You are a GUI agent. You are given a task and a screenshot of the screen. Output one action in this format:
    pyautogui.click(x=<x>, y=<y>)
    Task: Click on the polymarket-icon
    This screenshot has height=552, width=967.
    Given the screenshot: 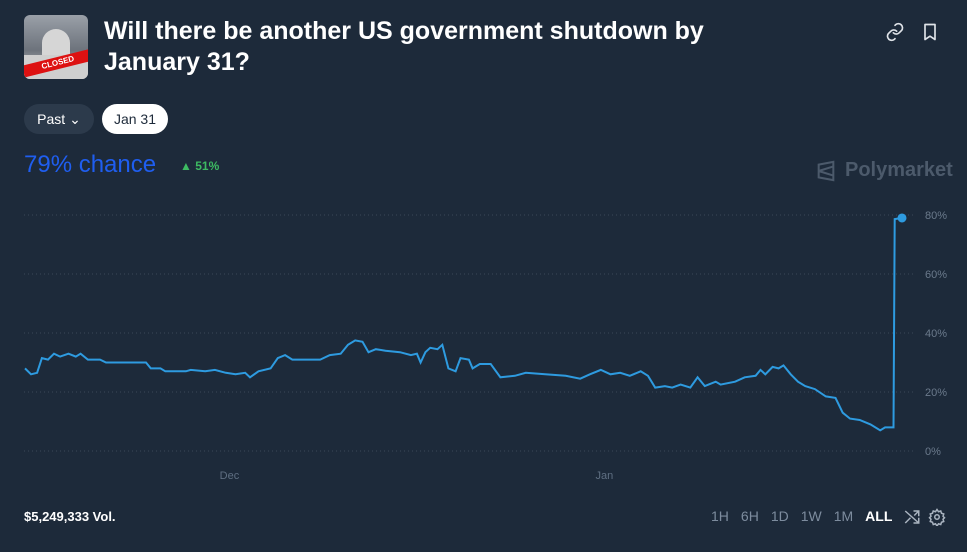 What is the action you would take?
    pyautogui.click(x=826, y=170)
    